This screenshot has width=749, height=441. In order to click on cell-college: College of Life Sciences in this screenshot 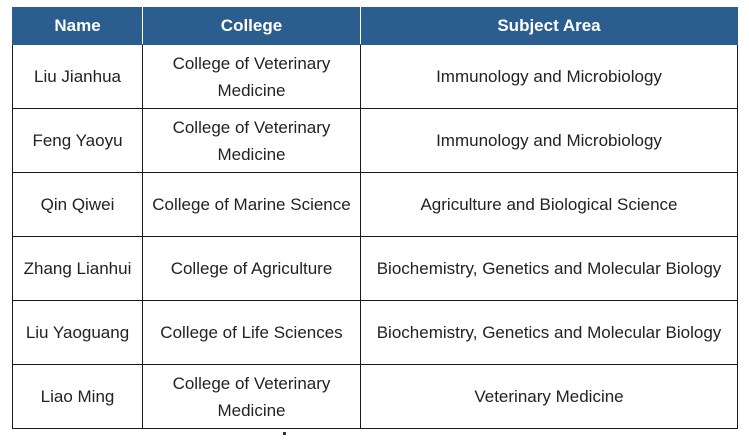, I will do `click(251, 332)`.